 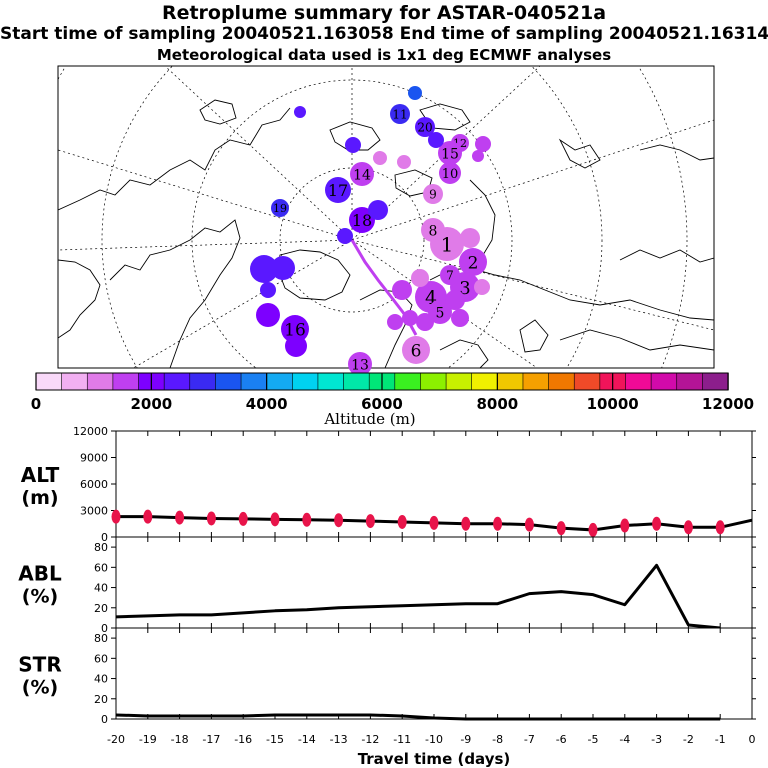 I want to click on colorbar-tick-label: 12000, so click(x=728, y=404).